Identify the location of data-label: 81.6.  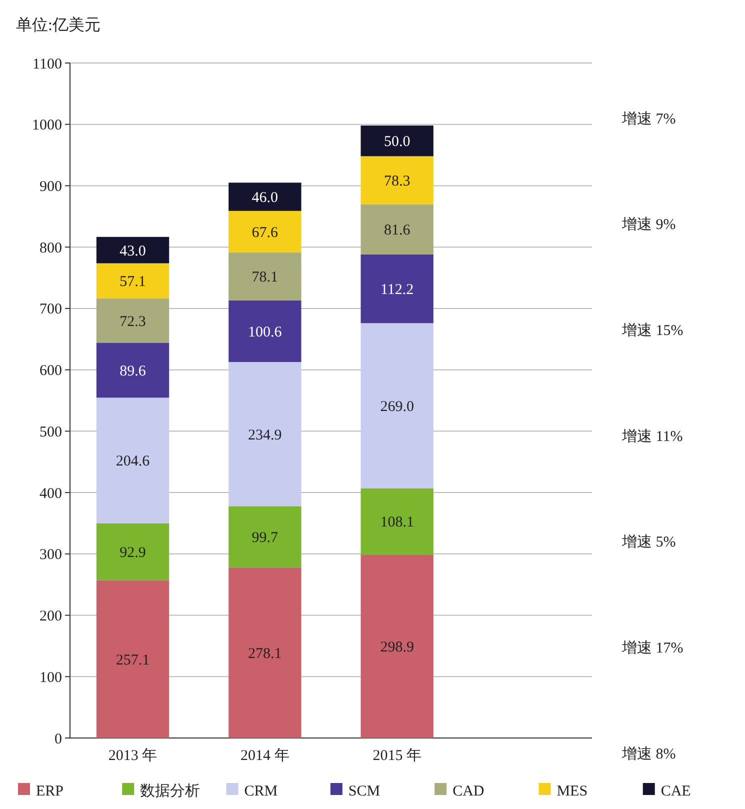
(397, 230).